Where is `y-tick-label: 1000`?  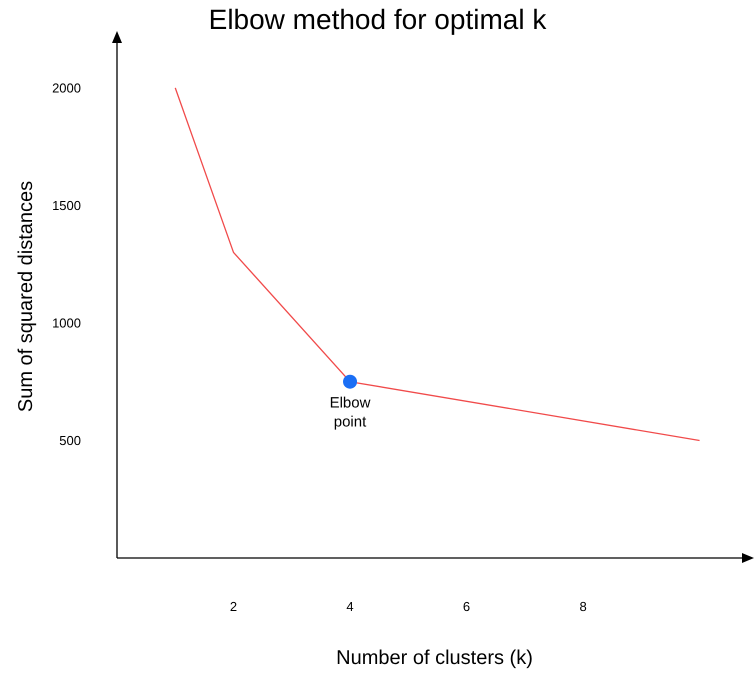
y-tick-label: 1000 is located at coordinates (66, 323).